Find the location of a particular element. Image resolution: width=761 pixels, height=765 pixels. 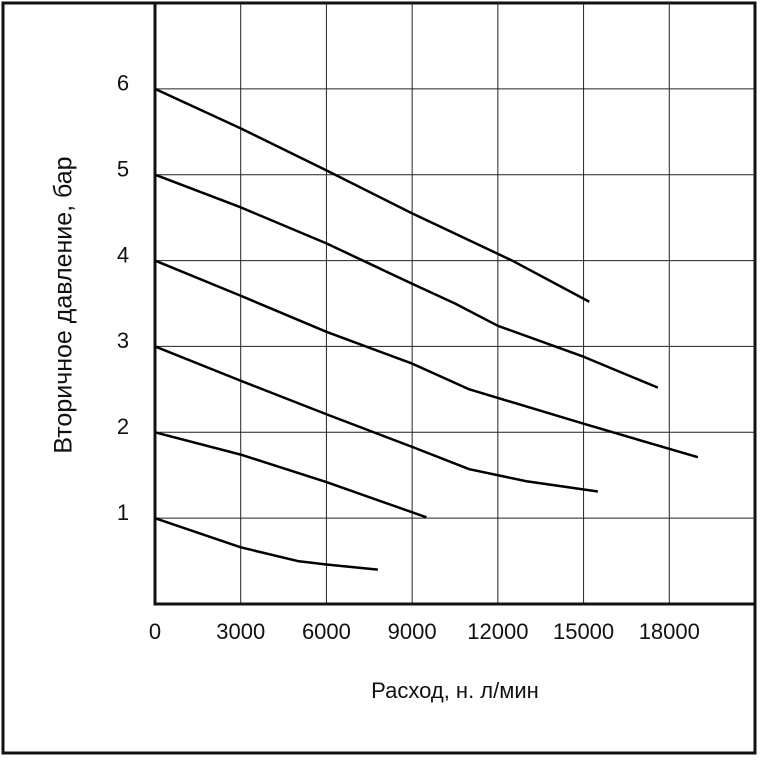

x-tick-label: 6000 is located at coordinates (326, 631).